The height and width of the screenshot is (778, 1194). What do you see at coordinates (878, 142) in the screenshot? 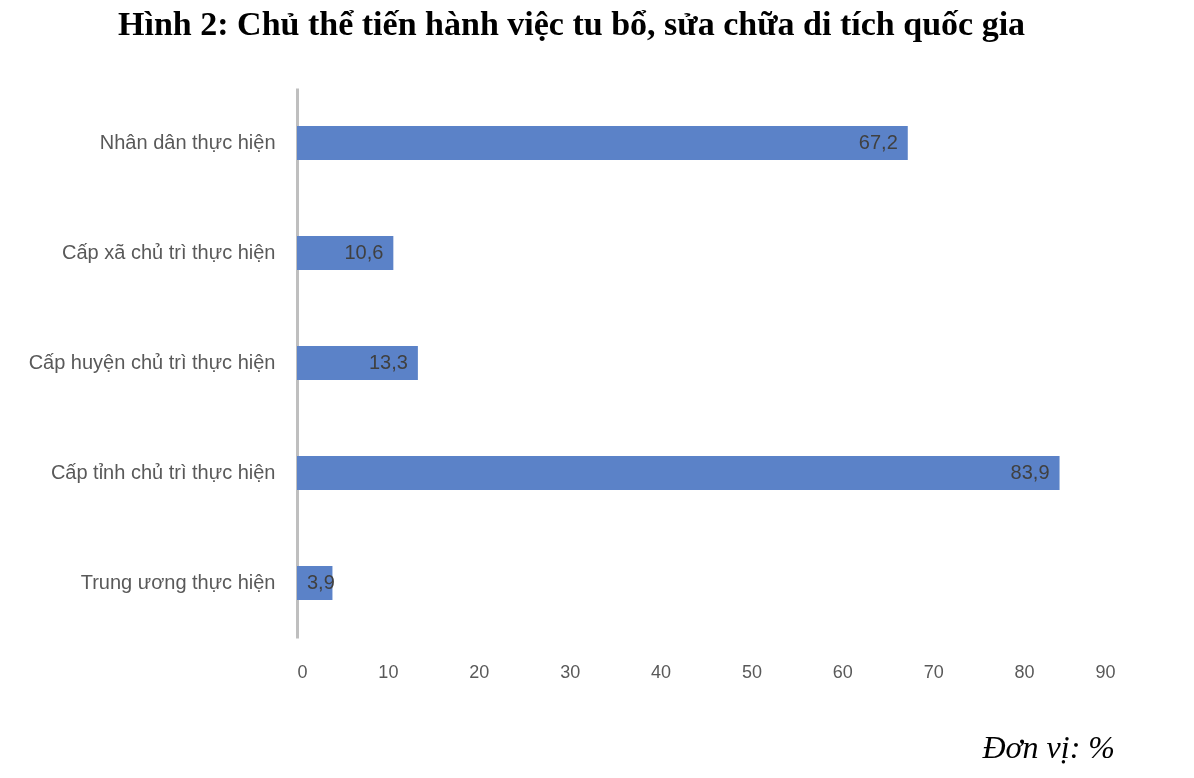
I see `data-label: 67,2` at bounding box center [878, 142].